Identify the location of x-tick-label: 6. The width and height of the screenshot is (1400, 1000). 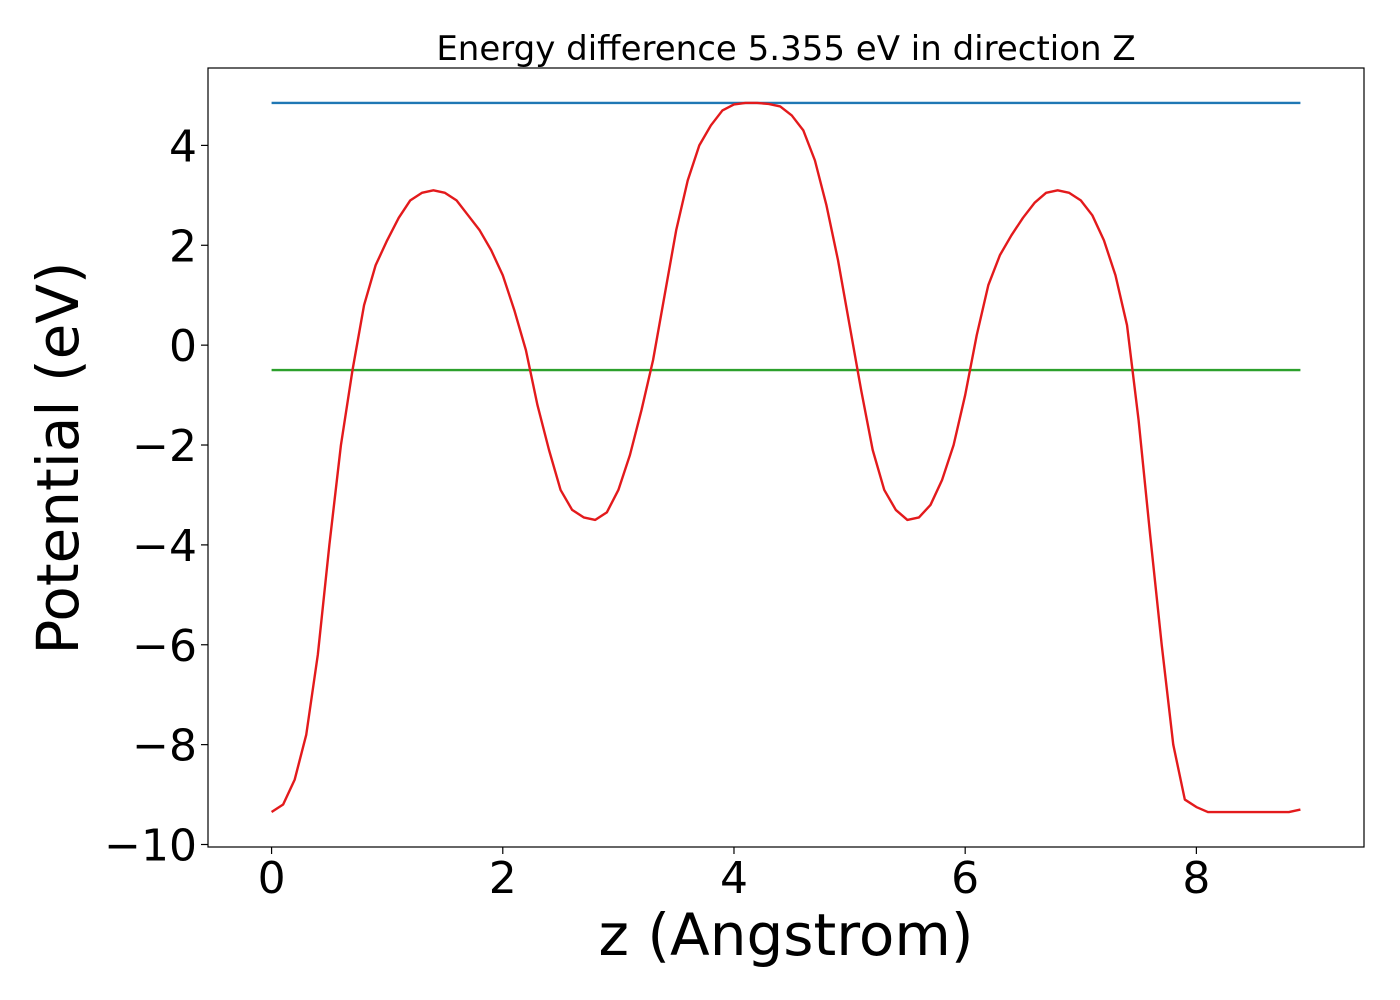
(965, 878).